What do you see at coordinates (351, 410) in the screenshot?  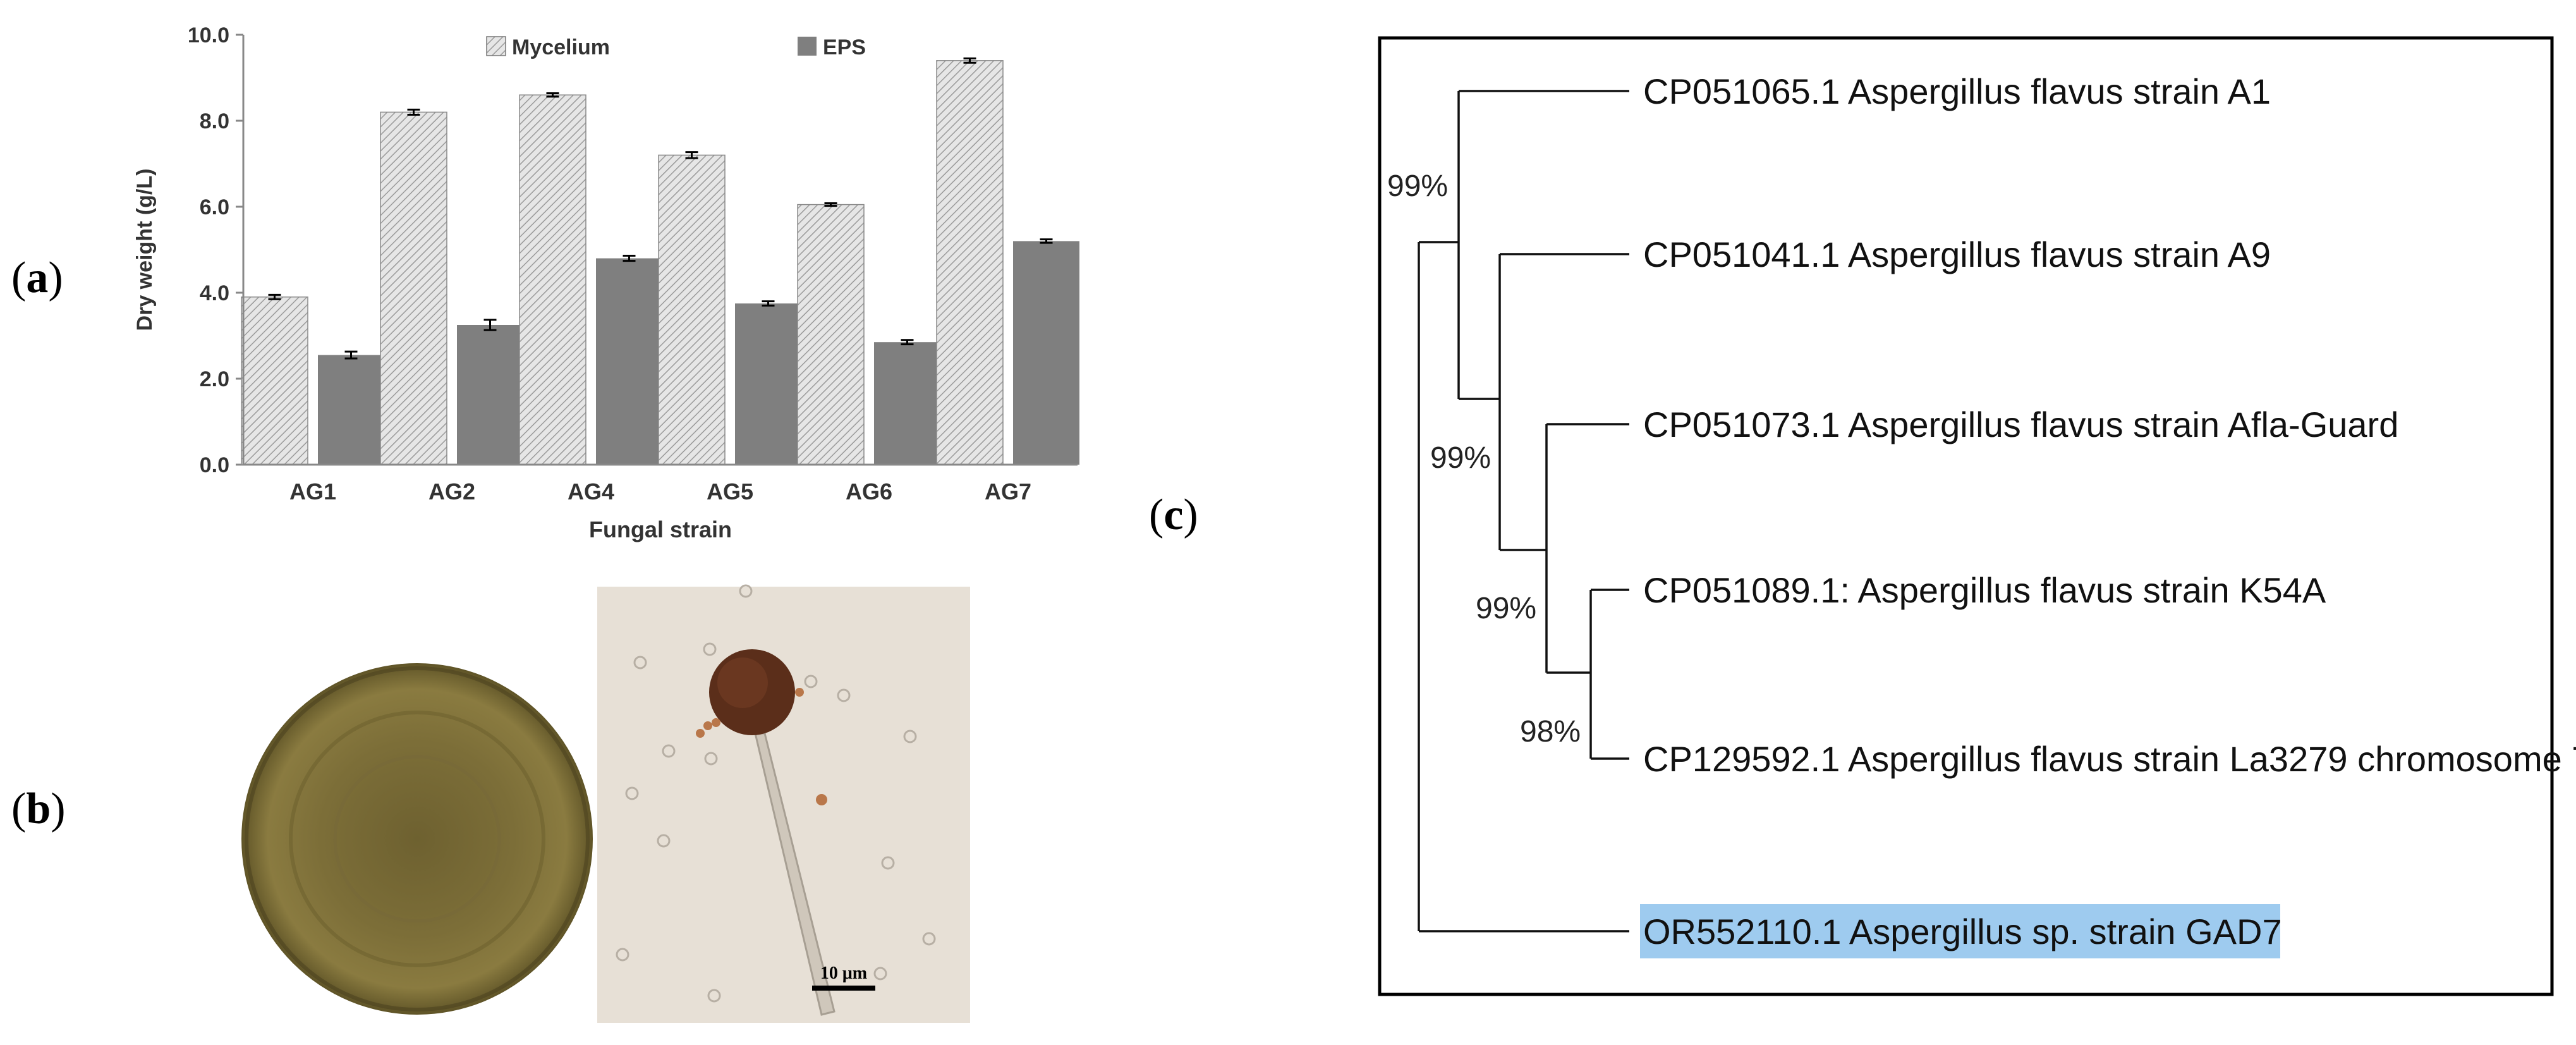 I see `bar-eps-ag1` at bounding box center [351, 410].